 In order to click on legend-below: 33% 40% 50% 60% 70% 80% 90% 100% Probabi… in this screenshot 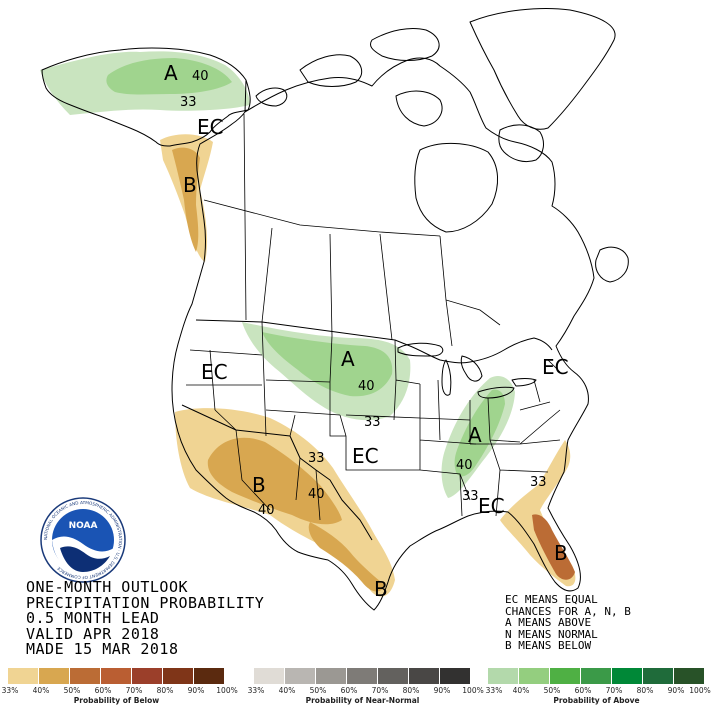, I will do `click(120, 687)`.